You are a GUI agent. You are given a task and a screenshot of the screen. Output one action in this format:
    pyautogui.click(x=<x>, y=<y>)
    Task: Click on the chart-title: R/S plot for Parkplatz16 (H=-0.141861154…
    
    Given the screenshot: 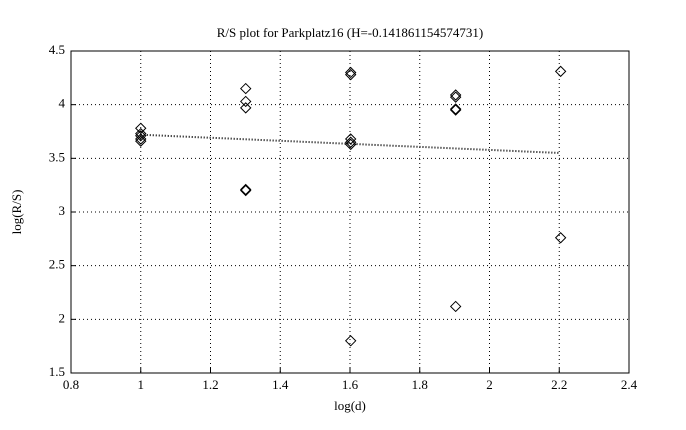 What is the action you would take?
    pyautogui.click(x=350, y=32)
    